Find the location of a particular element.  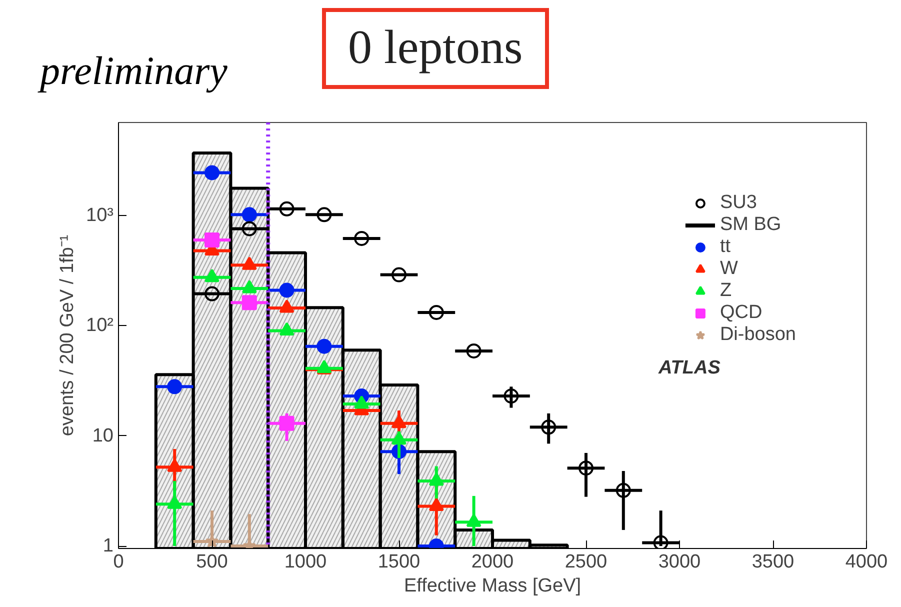

legend-label: Z is located at coordinates (726, 291).